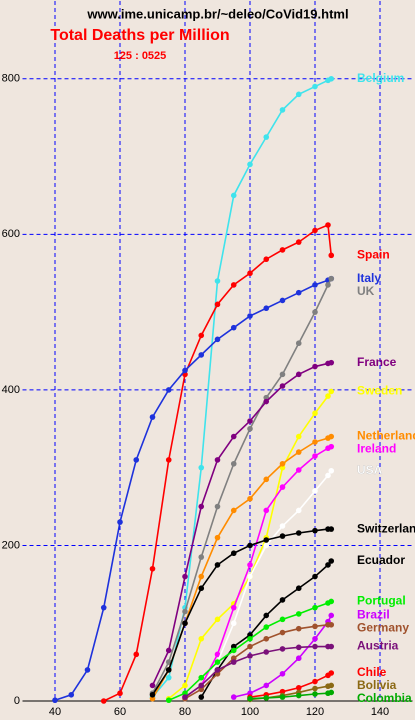 The width and height of the screenshot is (415, 720). Describe the element at coordinates (139, 35) in the screenshot. I see `chart-title: Total Deaths per Million` at that location.